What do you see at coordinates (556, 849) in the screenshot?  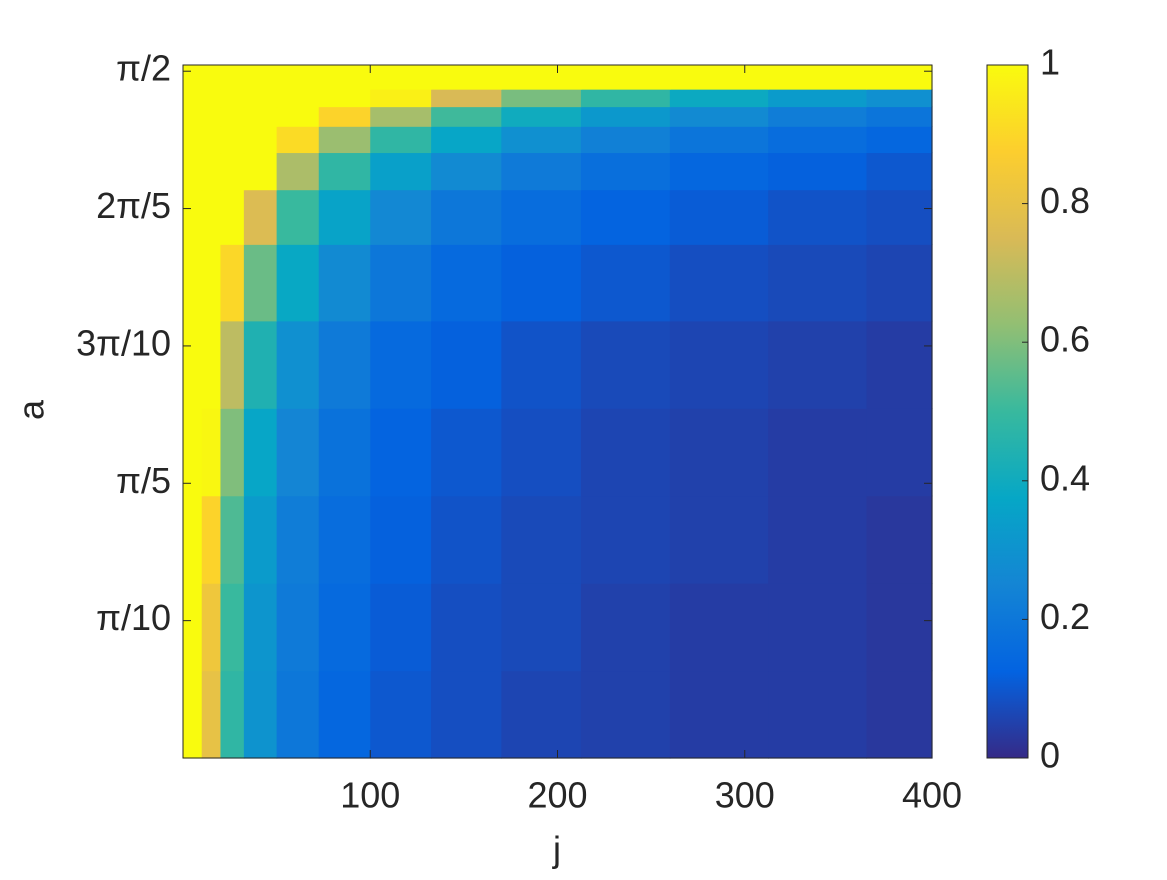 I see `x-axis-label: j` at bounding box center [556, 849].